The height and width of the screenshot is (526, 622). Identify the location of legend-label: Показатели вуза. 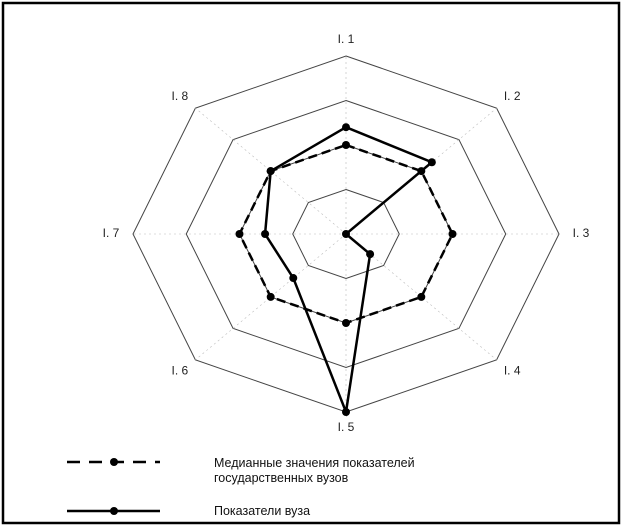
(262, 511).